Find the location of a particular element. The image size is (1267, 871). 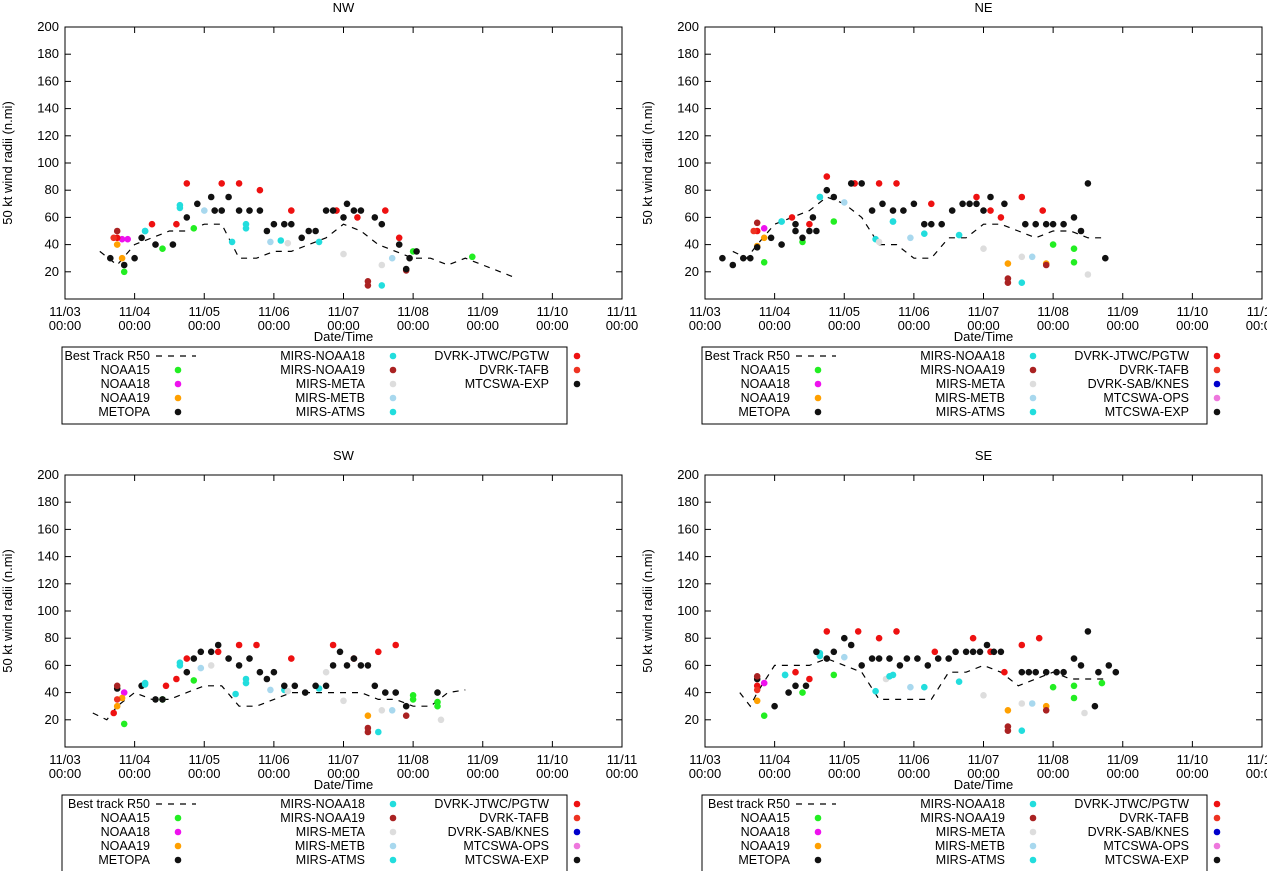

y-tick-label: 20 is located at coordinates (692, 719).